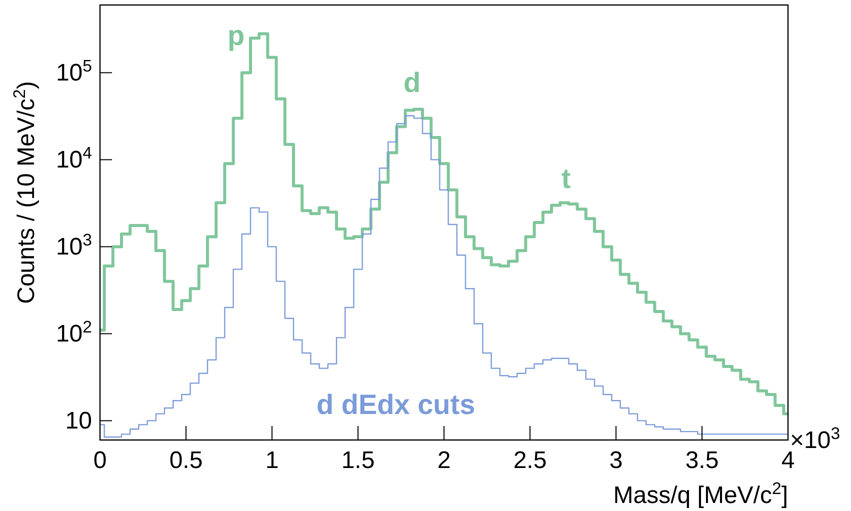 The image size is (851, 511). What do you see at coordinates (444, 460) in the screenshot?
I see `x-tick-label: 2` at bounding box center [444, 460].